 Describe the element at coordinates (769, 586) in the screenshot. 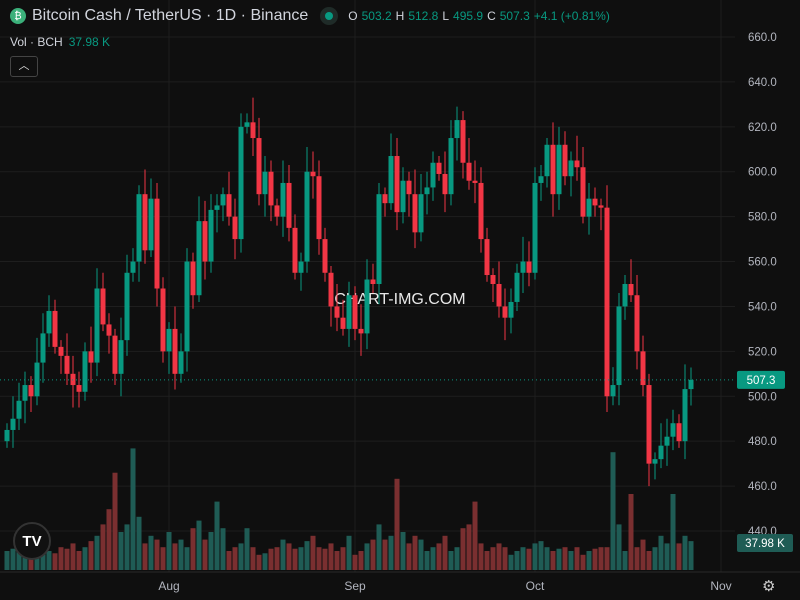

I see `settings-gear-icon: ⚙` at that location.